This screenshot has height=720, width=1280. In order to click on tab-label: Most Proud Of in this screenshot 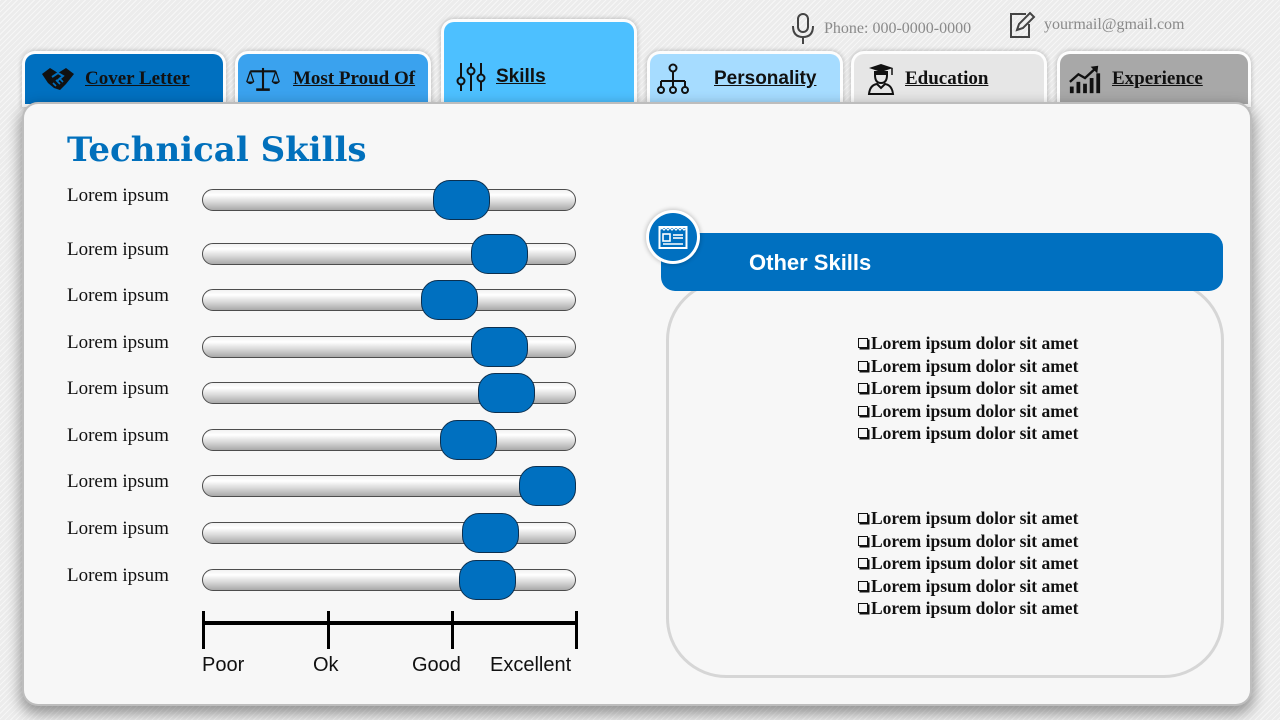, I will do `click(354, 78)`.